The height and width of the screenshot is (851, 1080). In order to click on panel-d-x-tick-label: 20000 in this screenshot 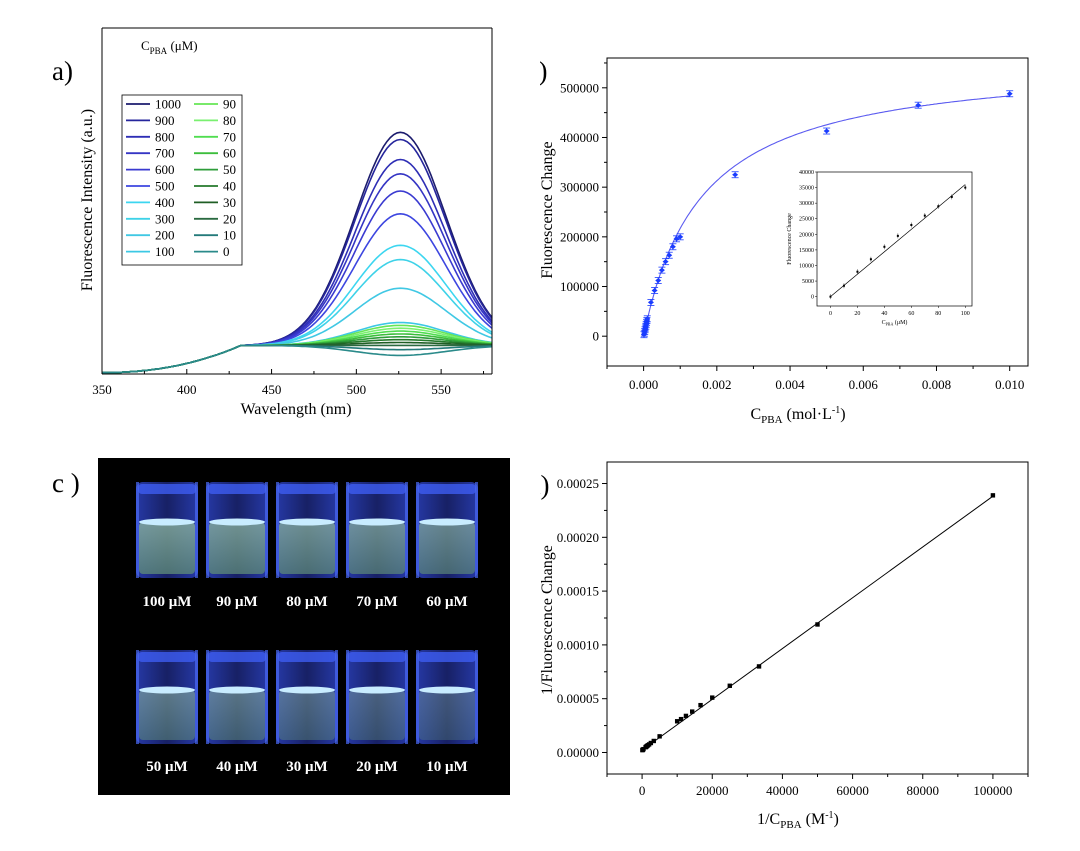, I will do `click(712, 790)`.